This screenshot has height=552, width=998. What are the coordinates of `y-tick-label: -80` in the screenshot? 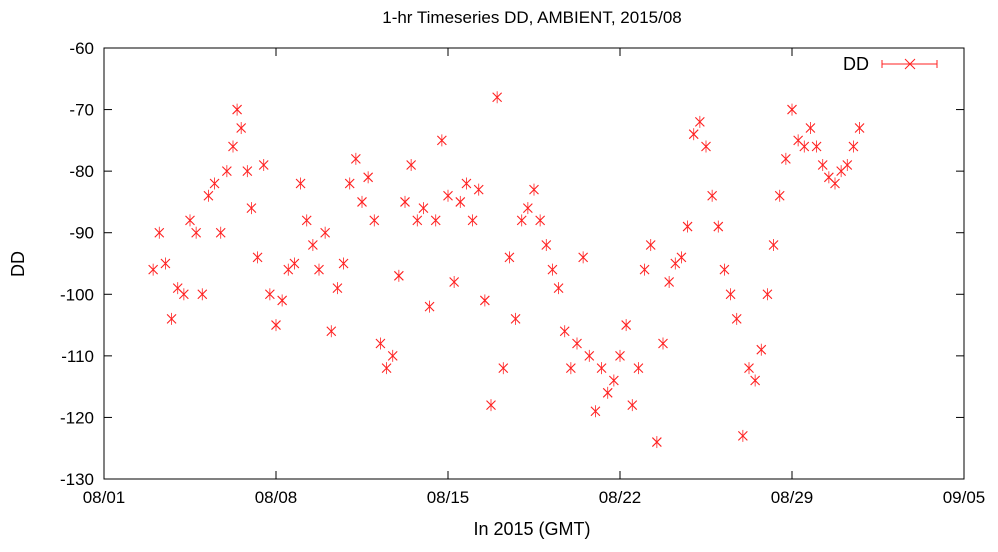 It's located at (81, 171).